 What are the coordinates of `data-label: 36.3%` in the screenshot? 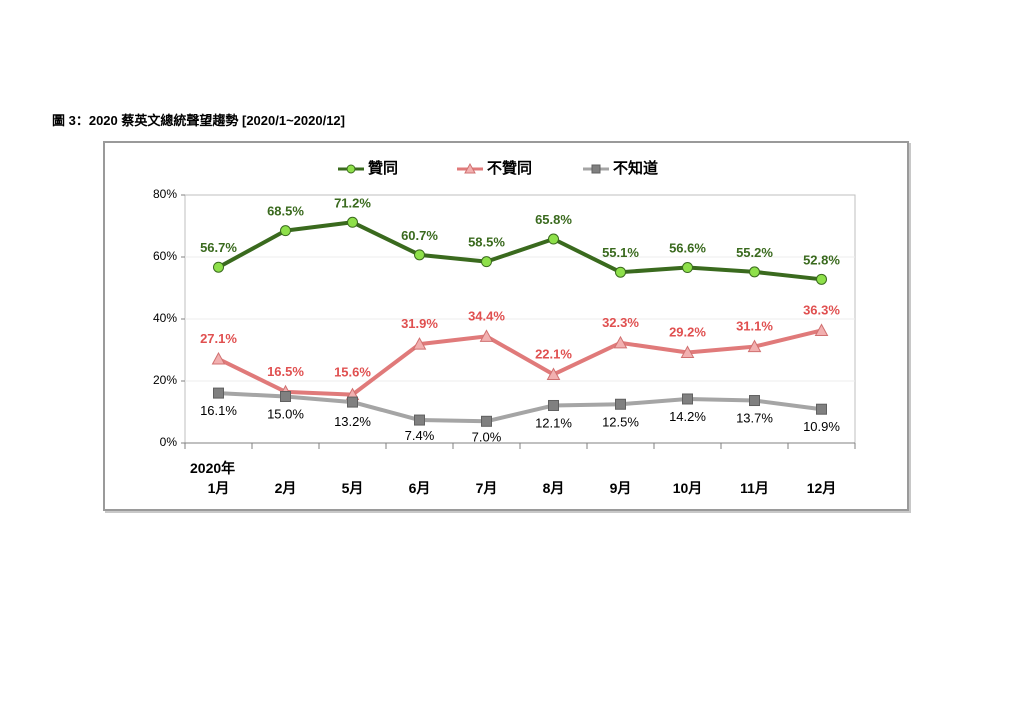 It's located at (821, 309).